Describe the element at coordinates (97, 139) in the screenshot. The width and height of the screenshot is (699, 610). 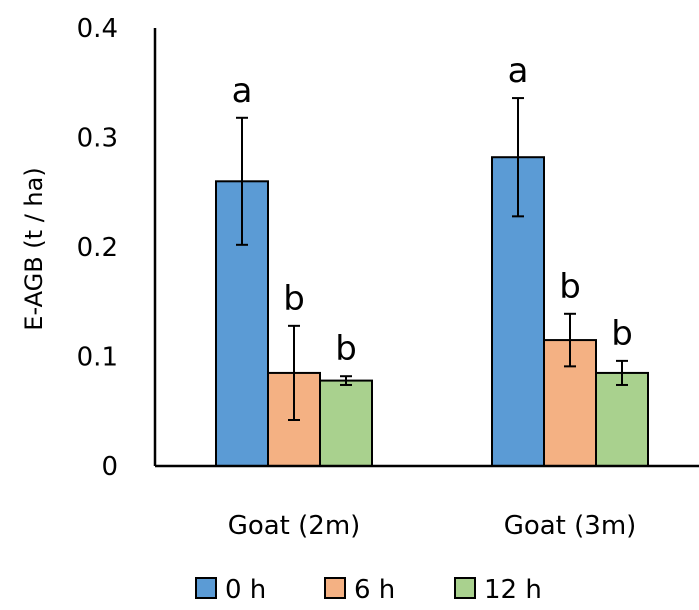
I see `y-tick-label: 0.3` at that location.